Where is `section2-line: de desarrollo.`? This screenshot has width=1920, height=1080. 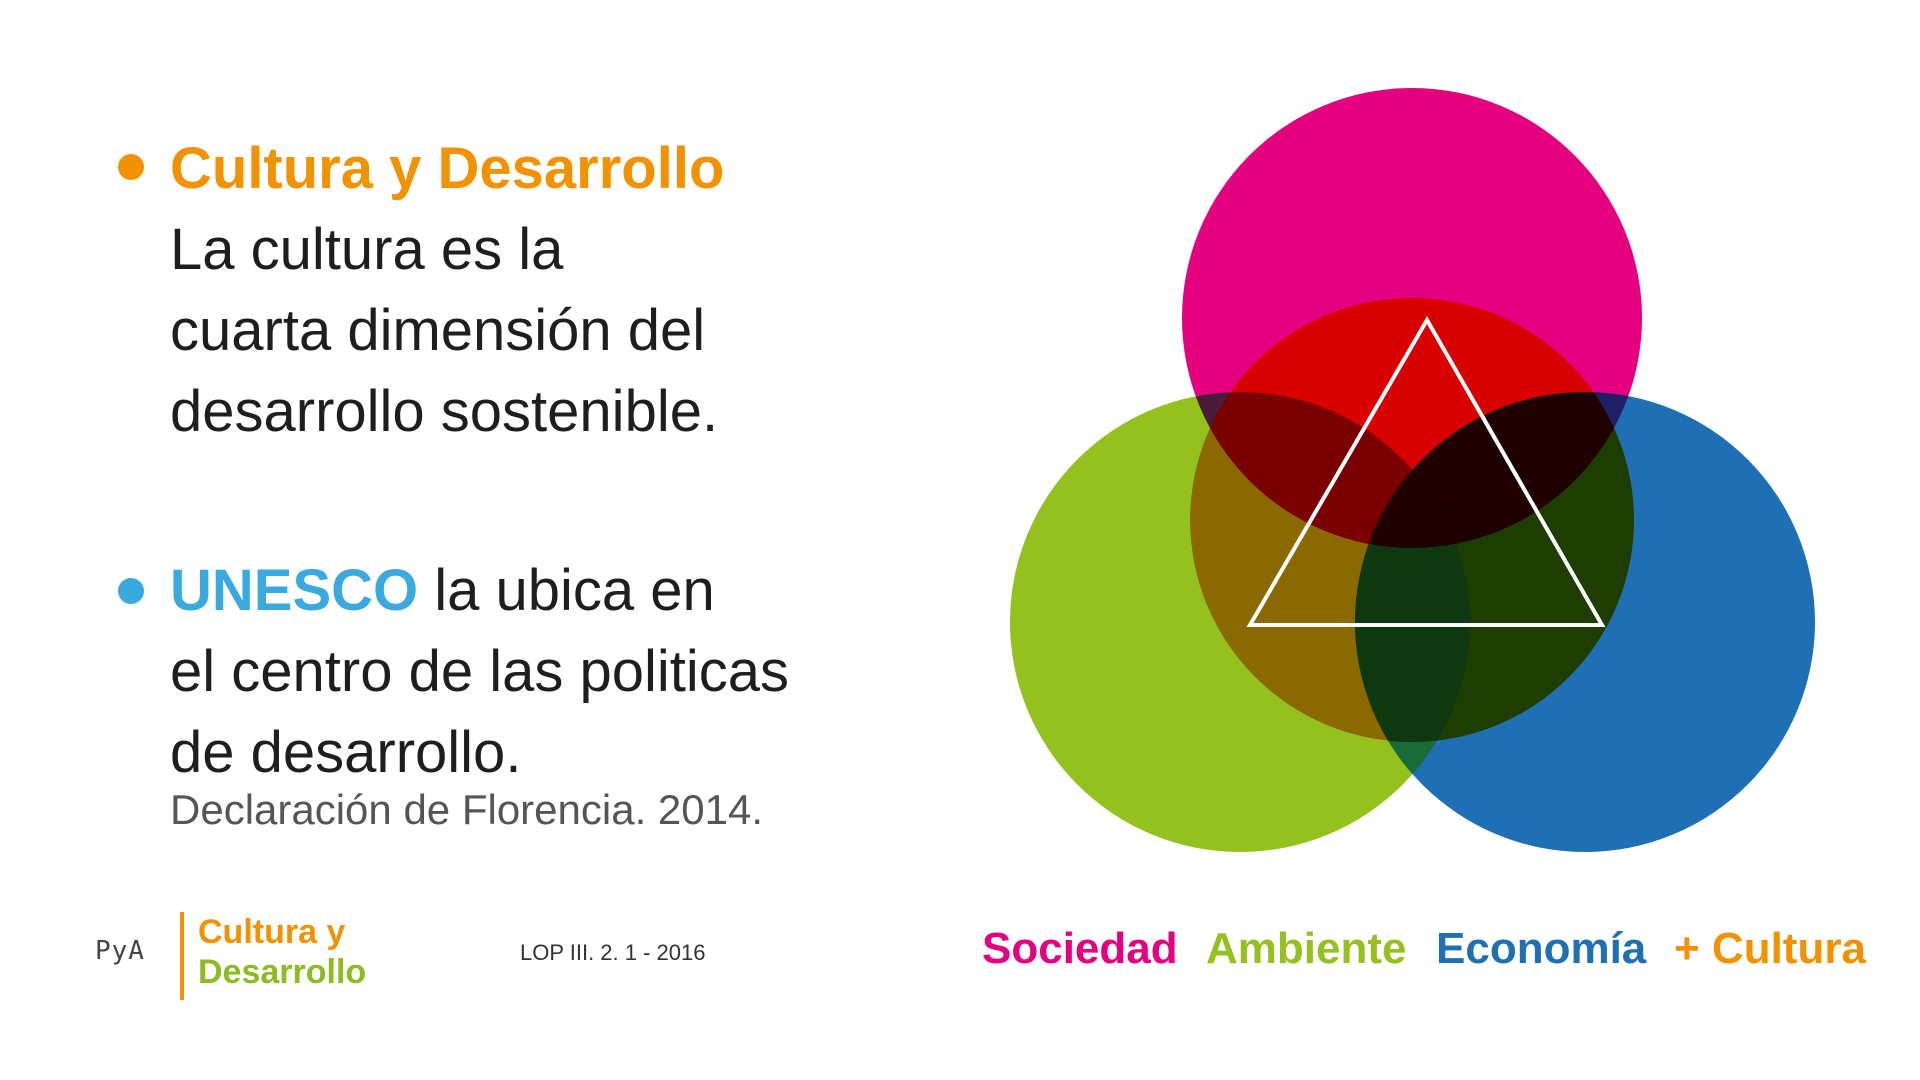 section2-line: de desarrollo. is located at coordinates (346, 752).